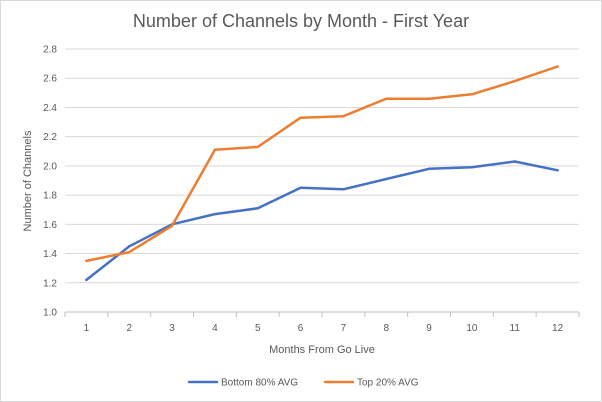 The image size is (602, 402). What do you see at coordinates (344, 328) in the screenshot?
I see `x-tick-label: 7` at bounding box center [344, 328].